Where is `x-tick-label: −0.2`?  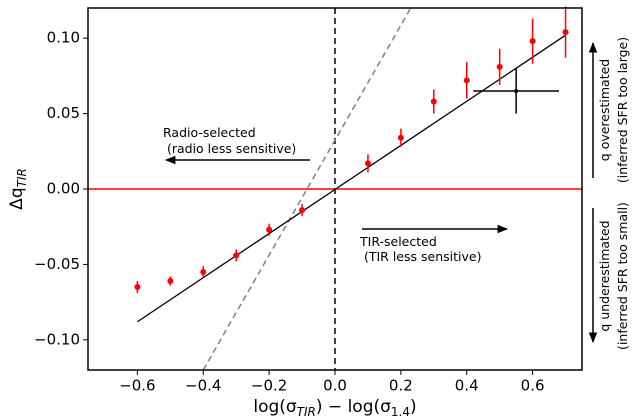 x-tick-label: −0.2 is located at coordinates (269, 386).